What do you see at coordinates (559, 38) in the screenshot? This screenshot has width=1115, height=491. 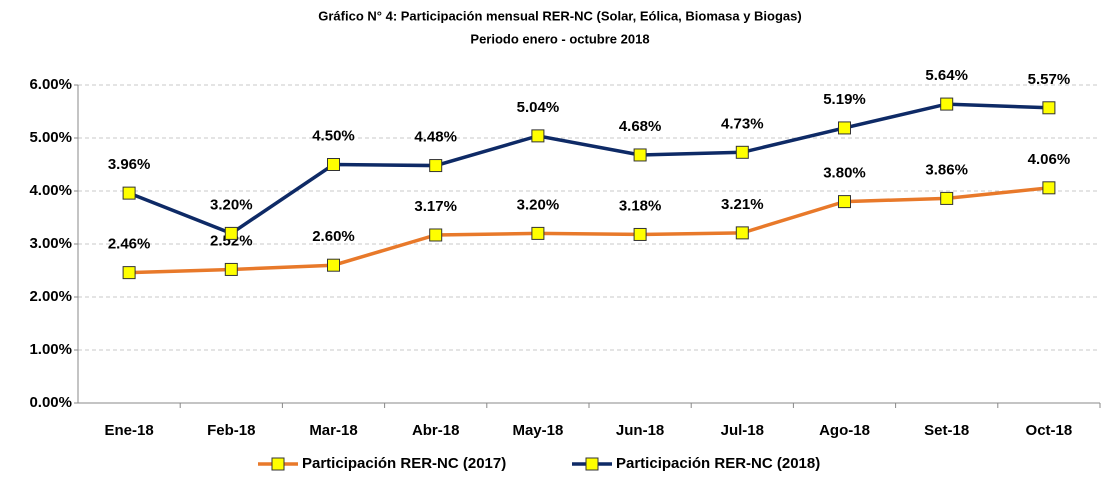 I see `chart-subtitle: Periodo enero - octubre 2018` at bounding box center [559, 38].